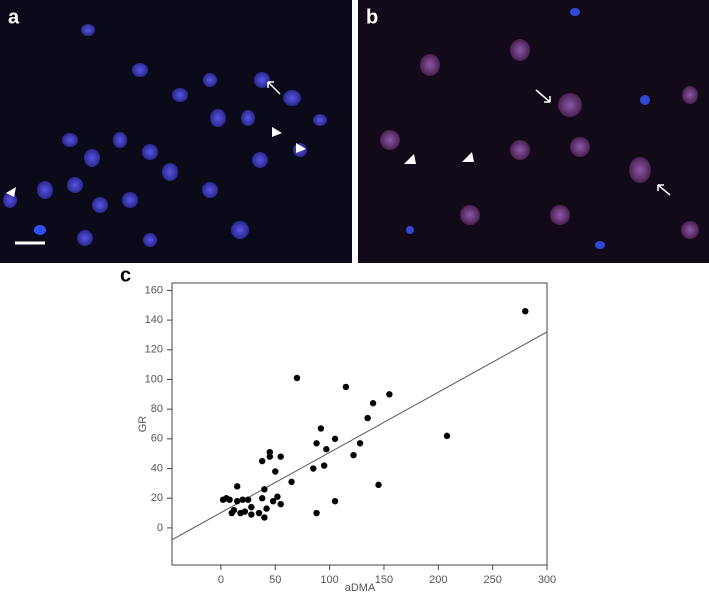 Image resolution: width=709 pixels, height=603 pixels. I want to click on y-tick-label: 20, so click(157, 498).